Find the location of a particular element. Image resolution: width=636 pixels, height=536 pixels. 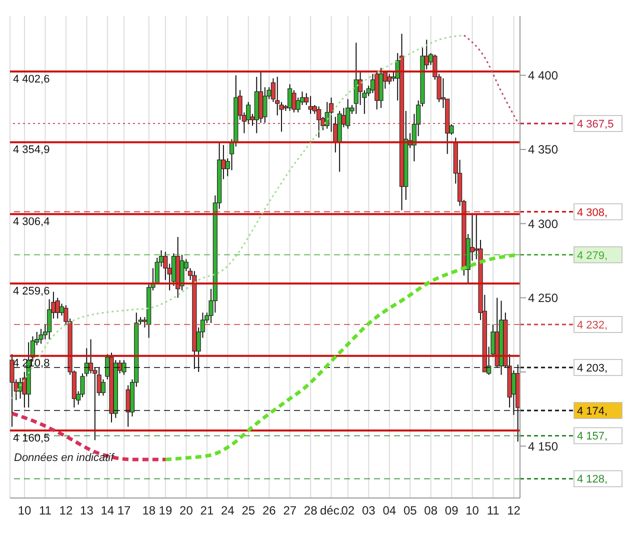

x-tick-label: 09 is located at coordinates (451, 511).